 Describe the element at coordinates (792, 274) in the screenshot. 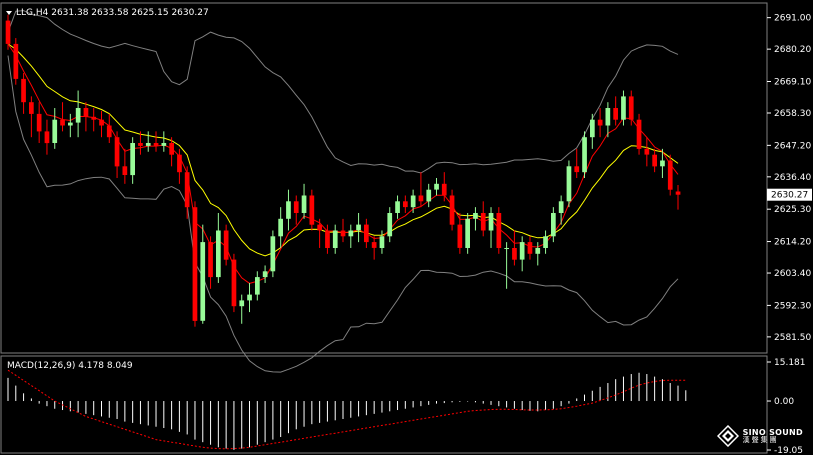

I see `price-tick-label: 2603.40` at that location.